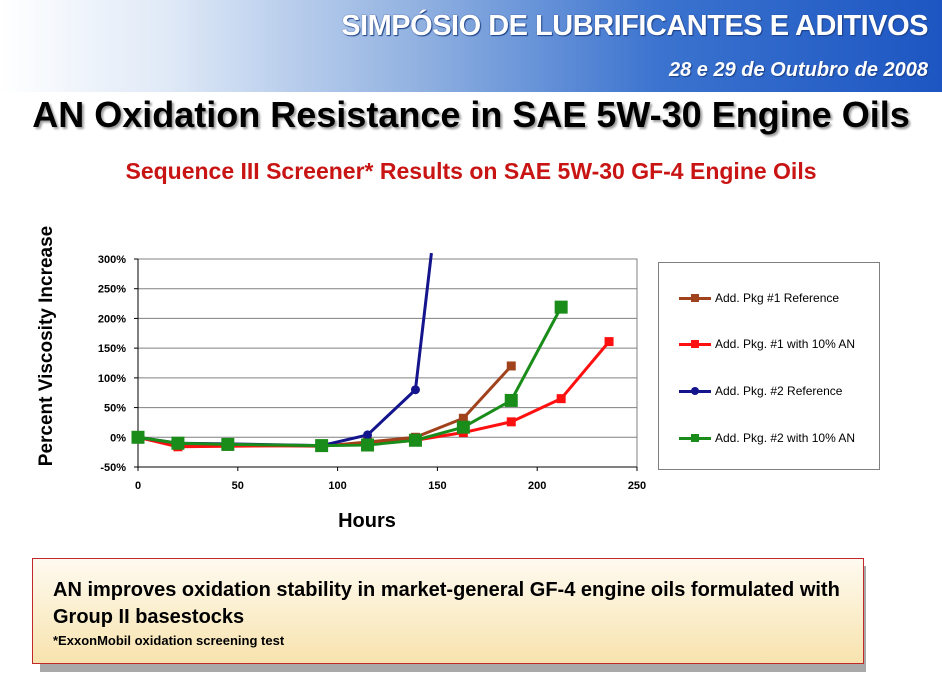 The image size is (942, 677). I want to click on y-tick-label: 50%, so click(115, 409).